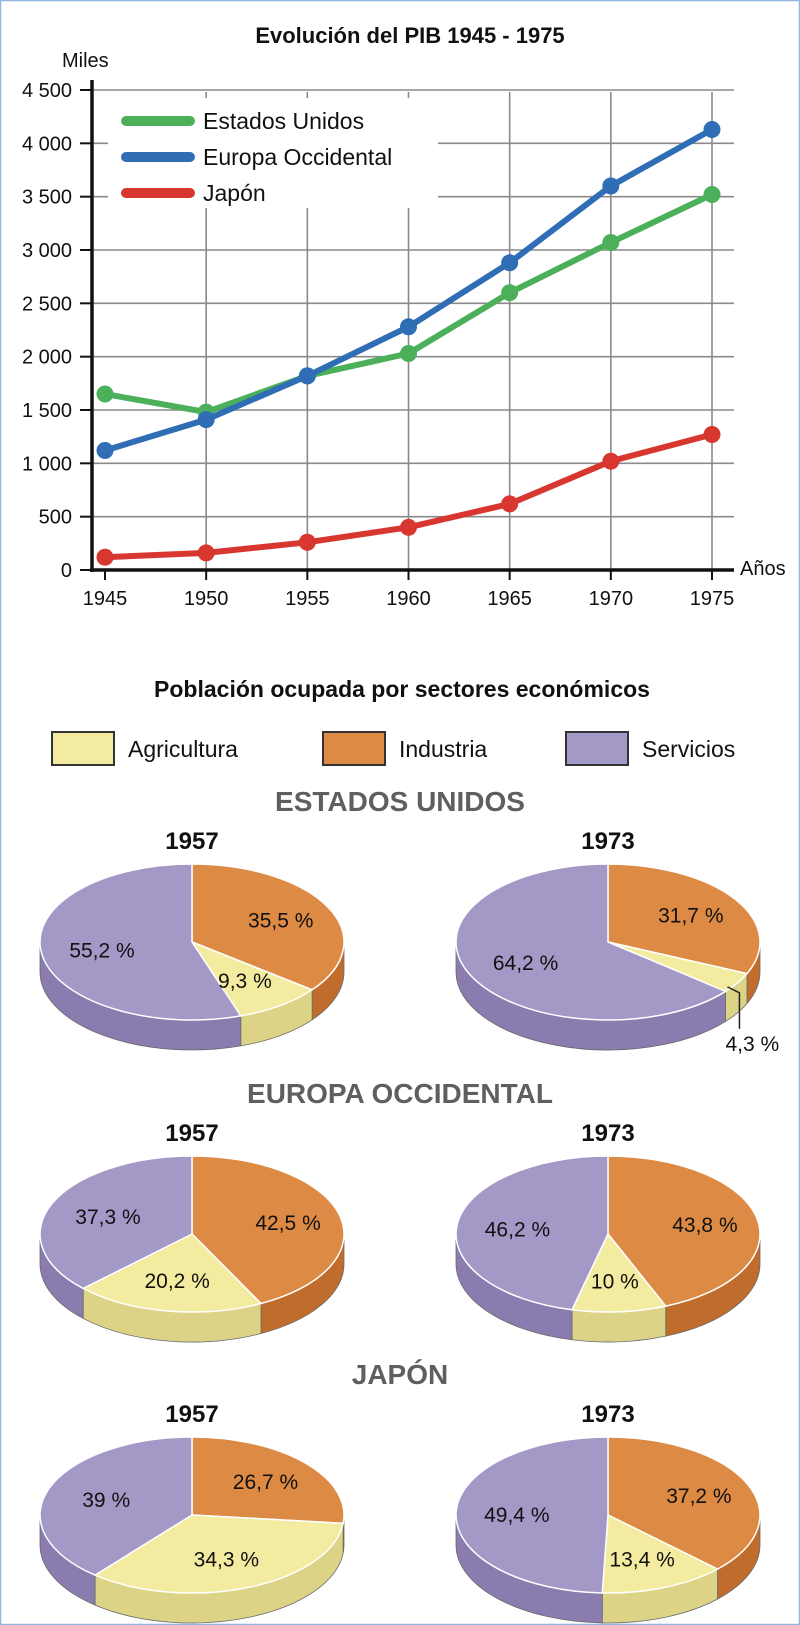  I want to click on line-legend: Estados Unidos Europa Occidental Japón, so click(273, 153).